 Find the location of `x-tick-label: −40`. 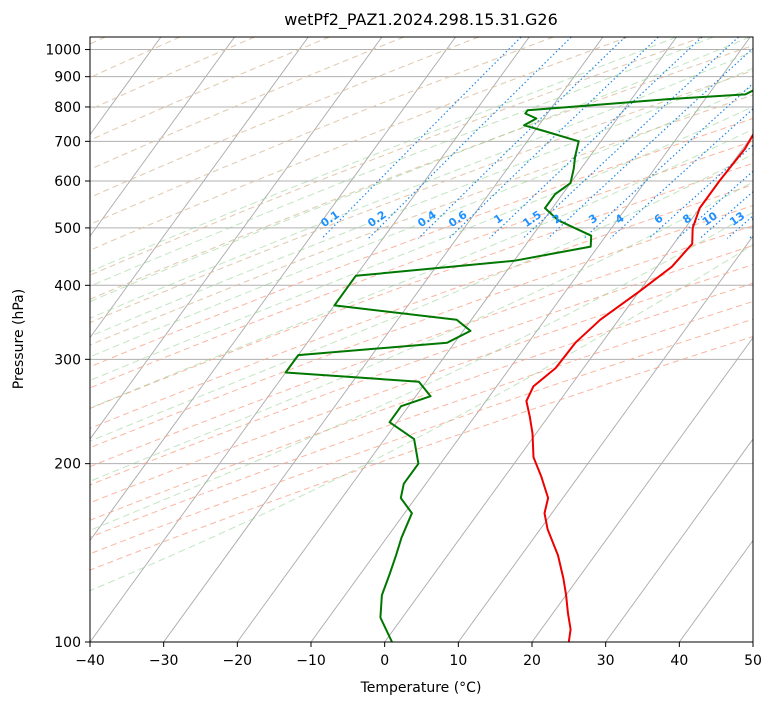

x-tick-label: −40 is located at coordinates (90, 661).